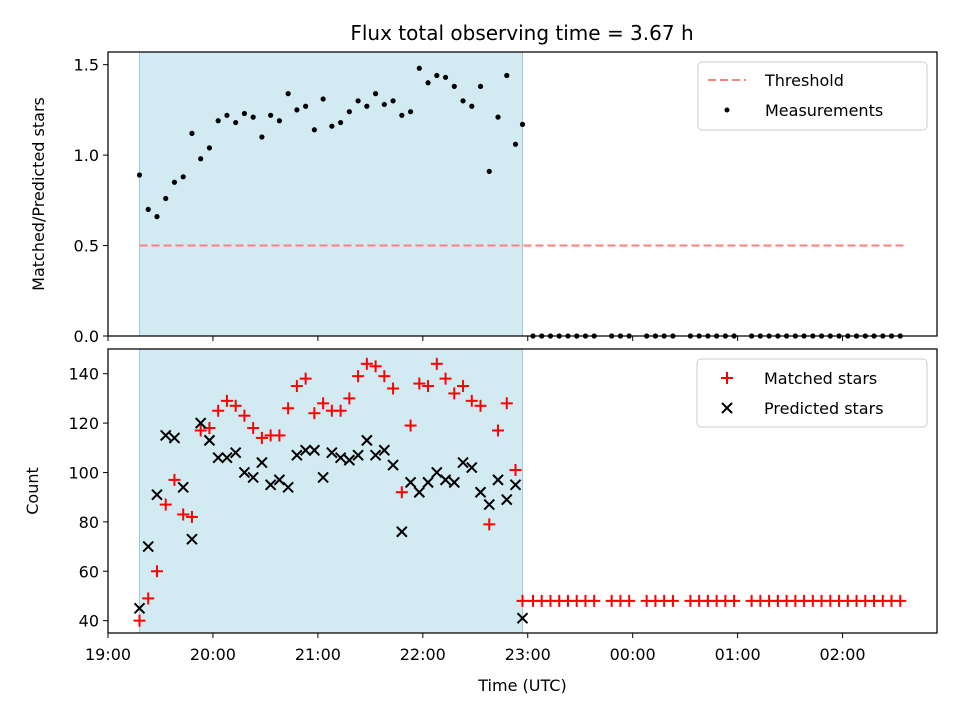 The width and height of the screenshot is (960, 720). What do you see at coordinates (633, 654) in the screenshot?
I see `x-tick-label: 00:00` at bounding box center [633, 654].